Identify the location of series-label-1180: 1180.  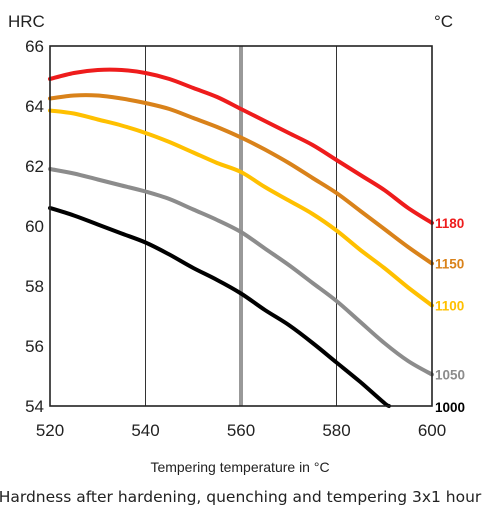
(449, 223).